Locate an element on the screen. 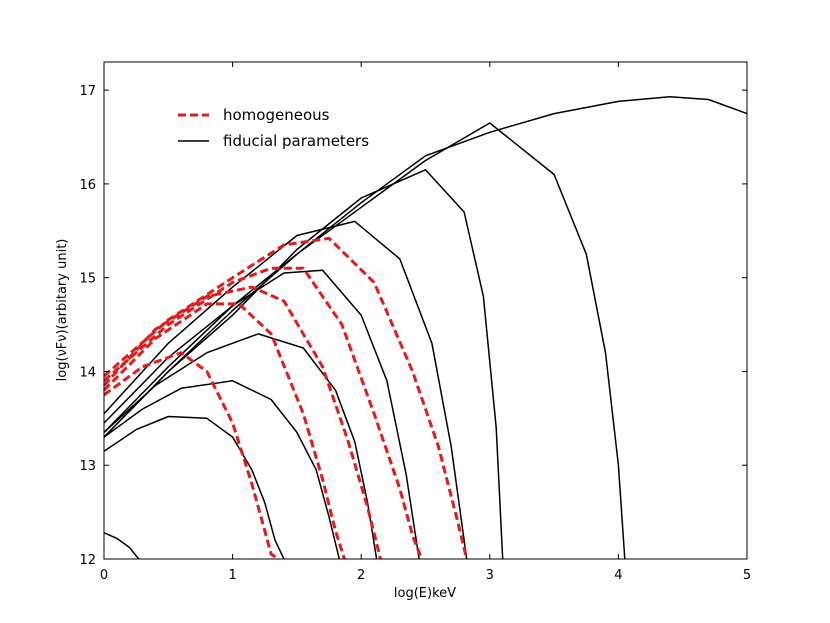  legend: homogeneous fiducial parameters is located at coordinates (273, 128).